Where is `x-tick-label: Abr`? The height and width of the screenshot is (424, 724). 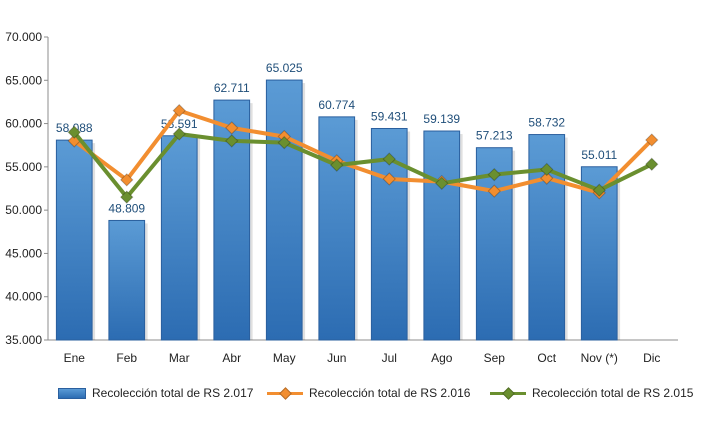
x-tick-label: Abr is located at coordinates (231, 358).